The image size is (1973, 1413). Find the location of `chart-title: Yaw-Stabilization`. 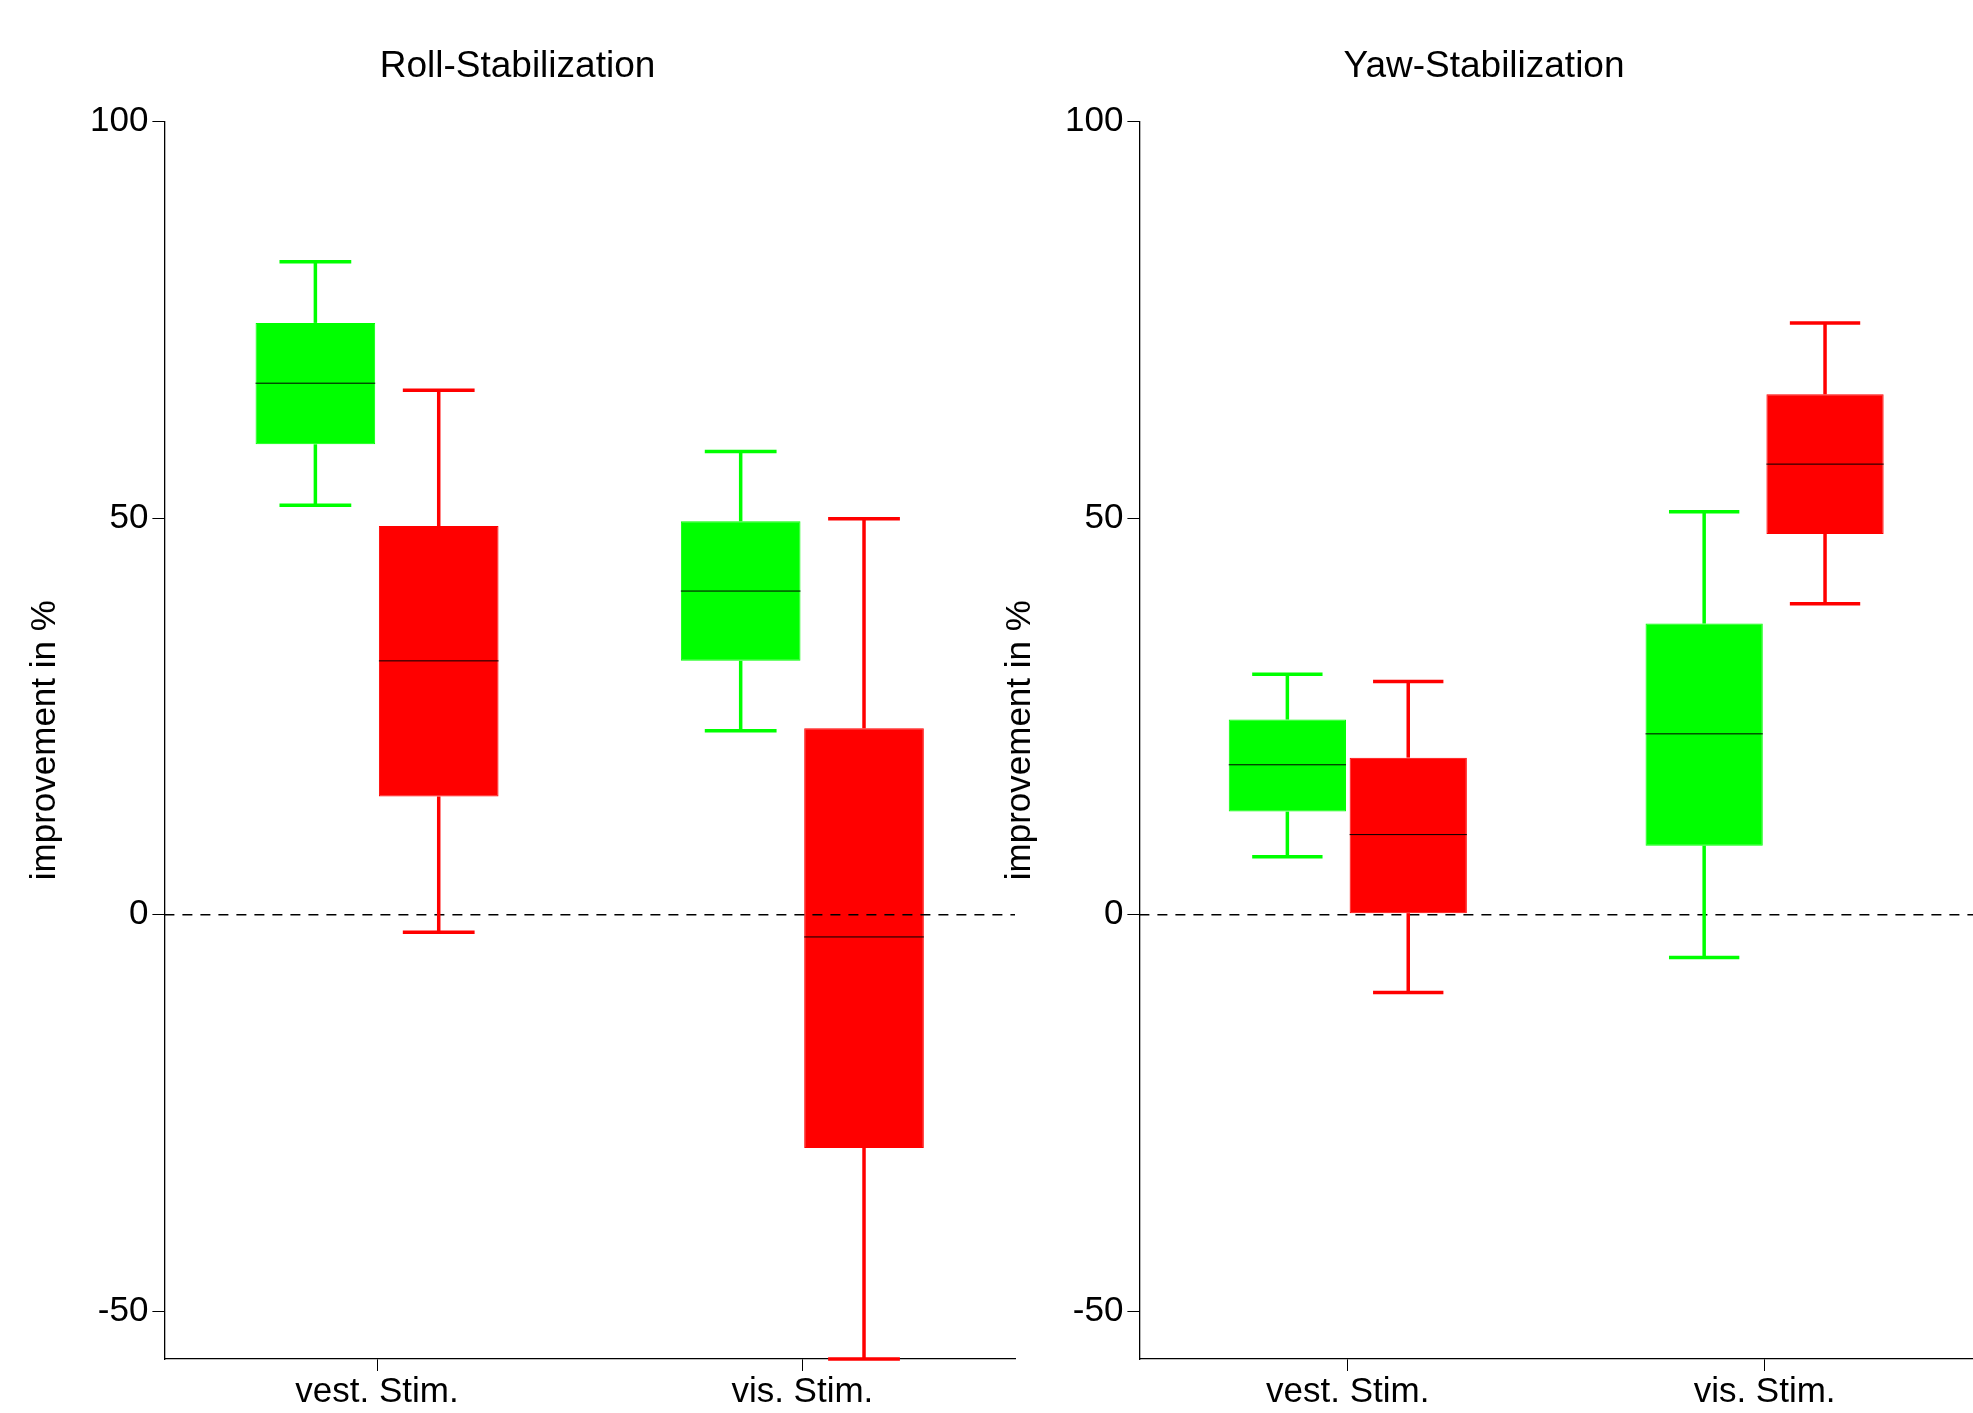

chart-title: Yaw-Stabilization is located at coordinates (1484, 65).